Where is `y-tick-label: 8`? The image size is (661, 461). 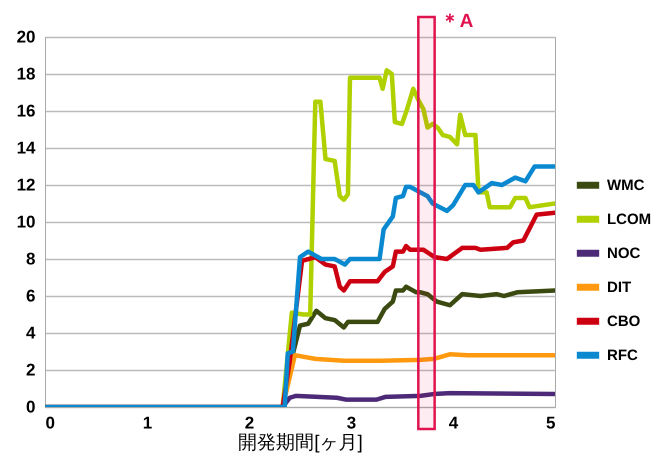 y-tick-label: 8 is located at coordinates (31, 259).